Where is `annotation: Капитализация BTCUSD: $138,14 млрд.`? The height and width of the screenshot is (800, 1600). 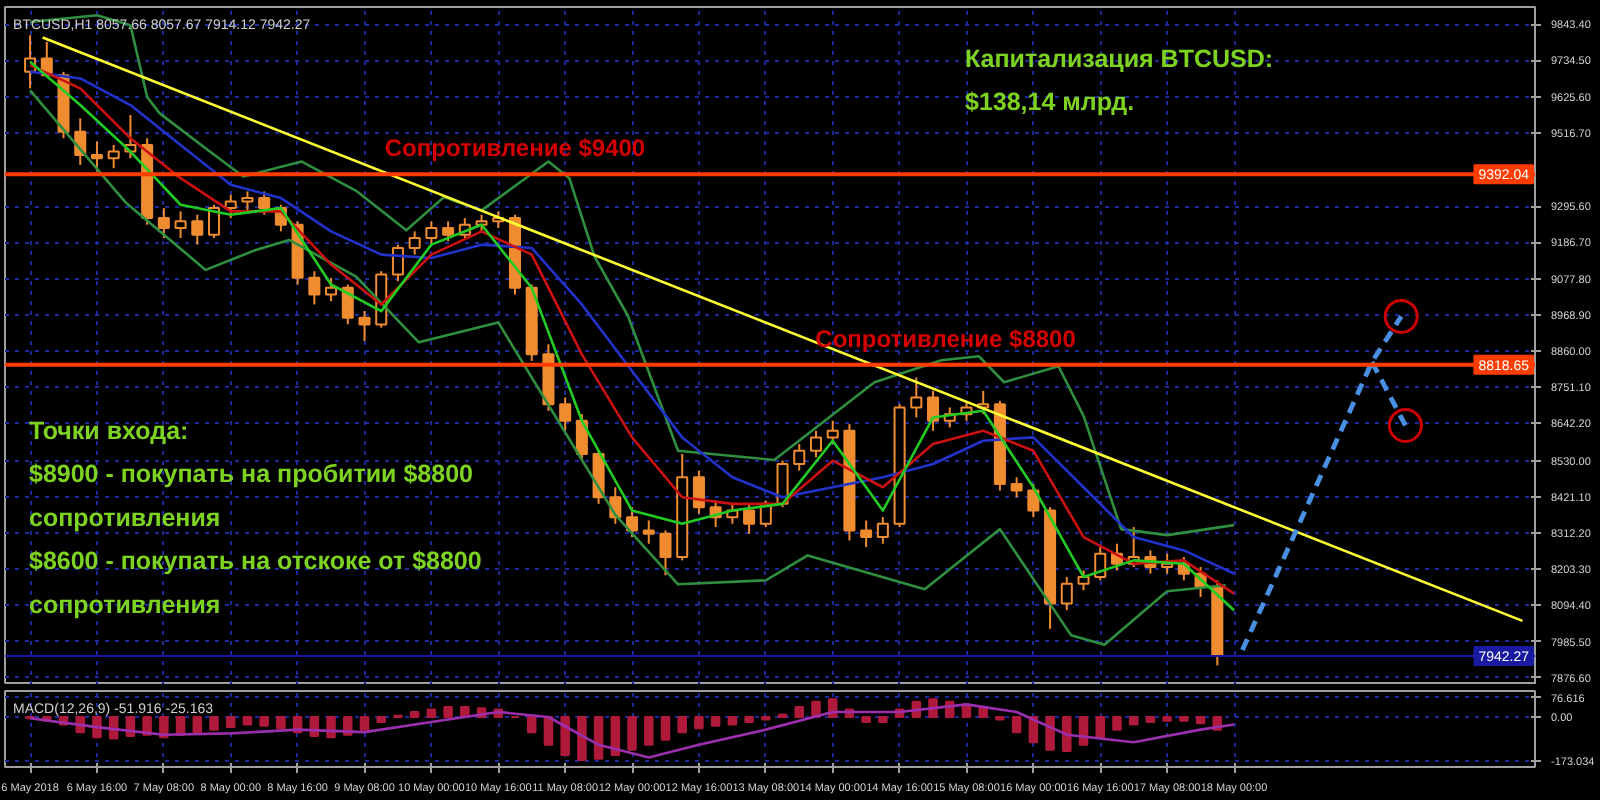 annotation: Капитализация BTCUSD: $138,14 млрд. is located at coordinates (1119, 81).